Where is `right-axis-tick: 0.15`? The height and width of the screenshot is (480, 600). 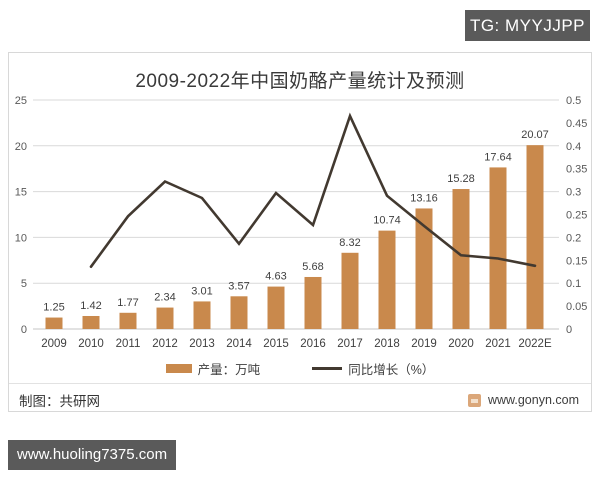
right-axis-tick: 0.15 is located at coordinates (576, 261).